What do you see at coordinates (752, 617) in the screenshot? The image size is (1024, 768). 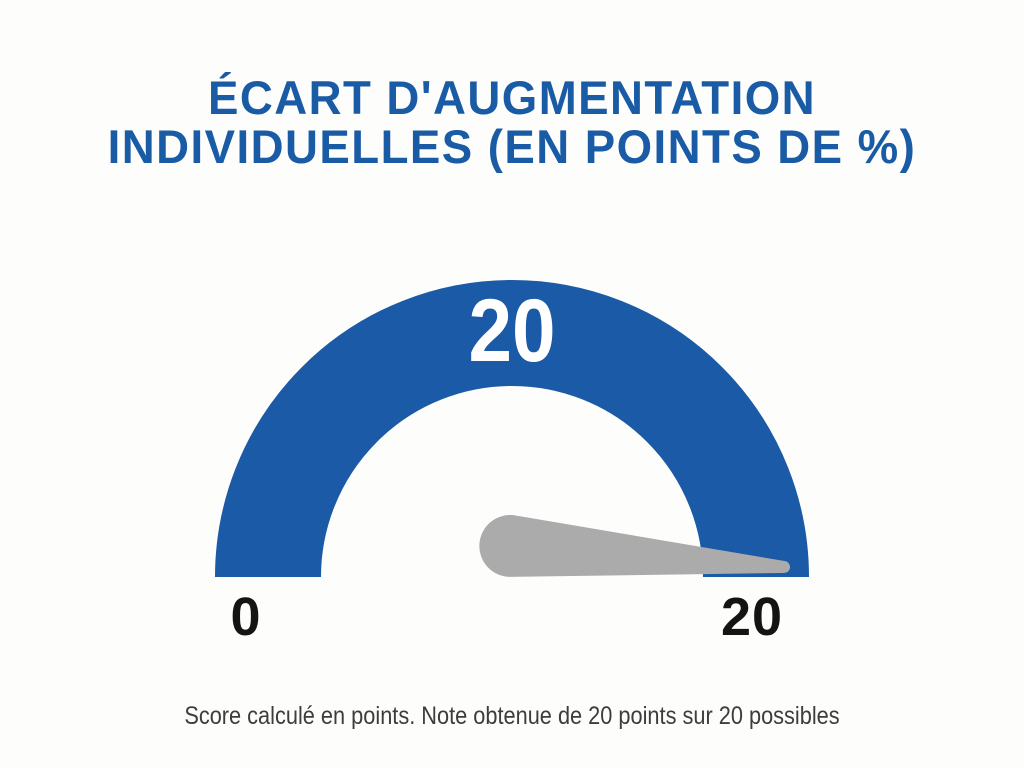 I see `gauge-max-label: 20` at bounding box center [752, 617].